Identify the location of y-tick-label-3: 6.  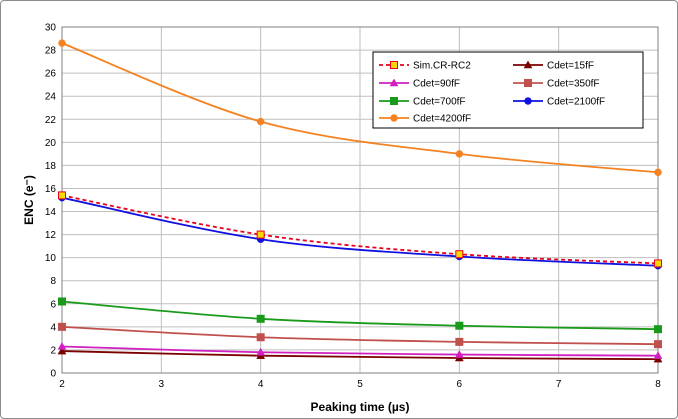
(53, 304).